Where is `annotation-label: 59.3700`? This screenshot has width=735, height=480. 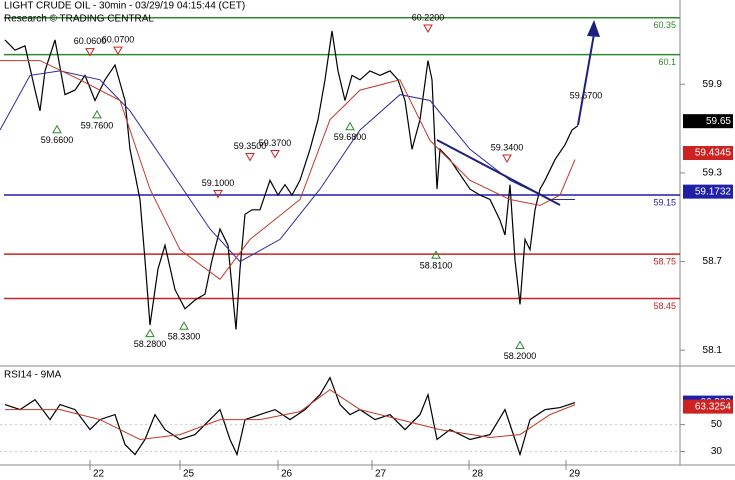 annotation-label: 59.3700 is located at coordinates (275, 143).